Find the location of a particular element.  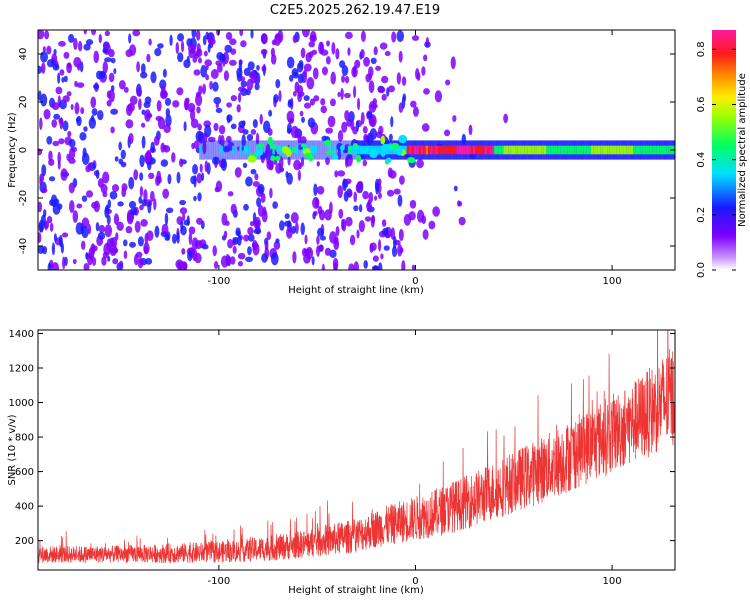

spectrogram-ytick-label: -20 is located at coordinates (23, 198).